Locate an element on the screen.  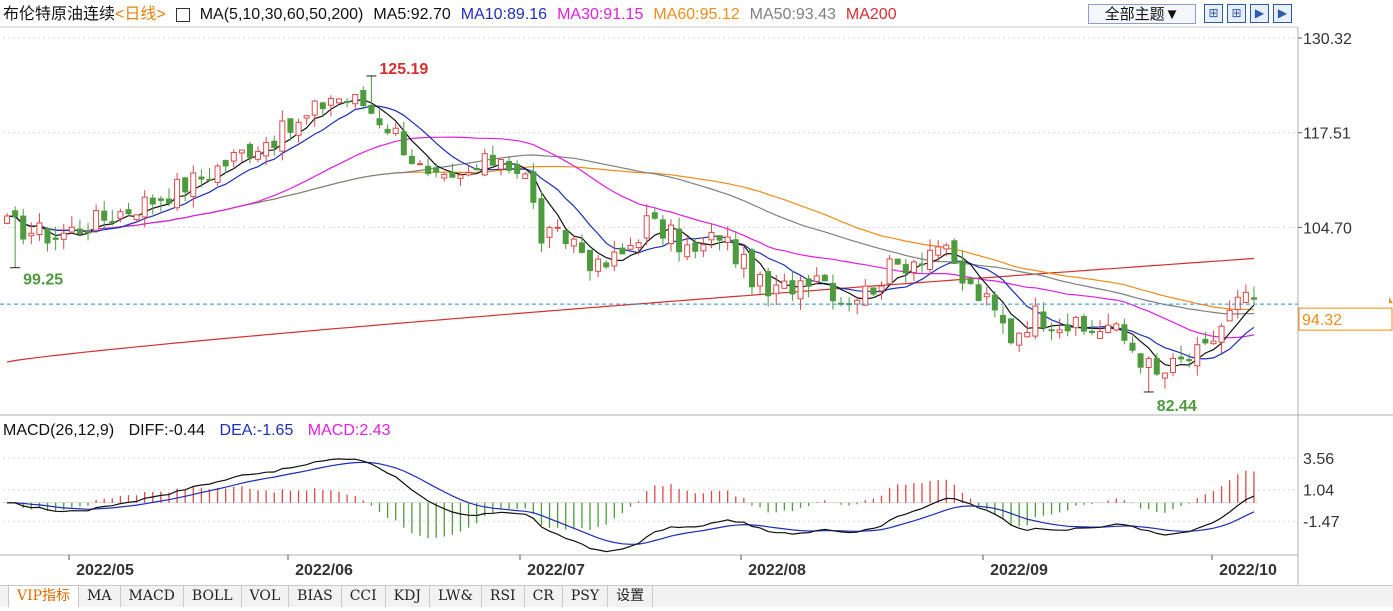
macd-tick-label: -1.47 is located at coordinates (1321, 522).